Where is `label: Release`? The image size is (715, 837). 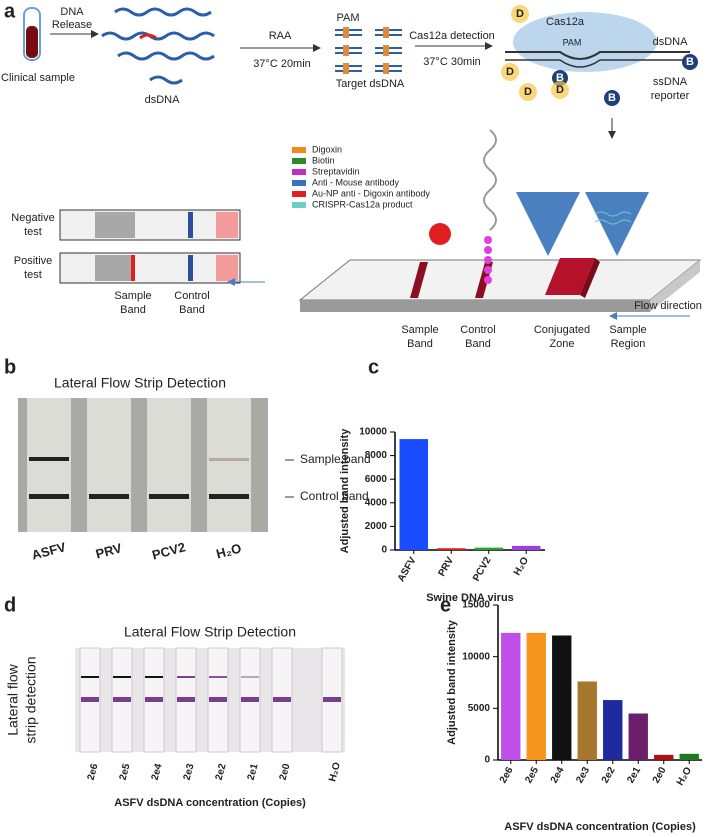
label: Release is located at coordinates (72, 25).